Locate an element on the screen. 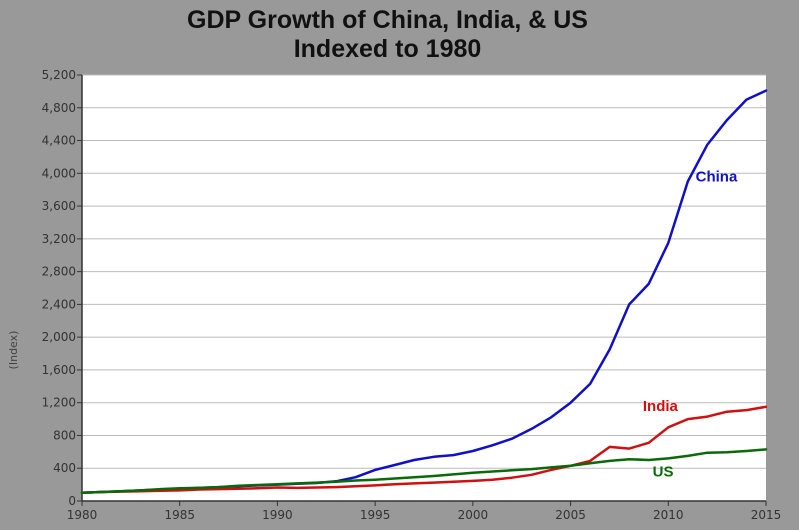 The image size is (799, 530). y-tick-label: 4,400 is located at coordinates (59, 141).